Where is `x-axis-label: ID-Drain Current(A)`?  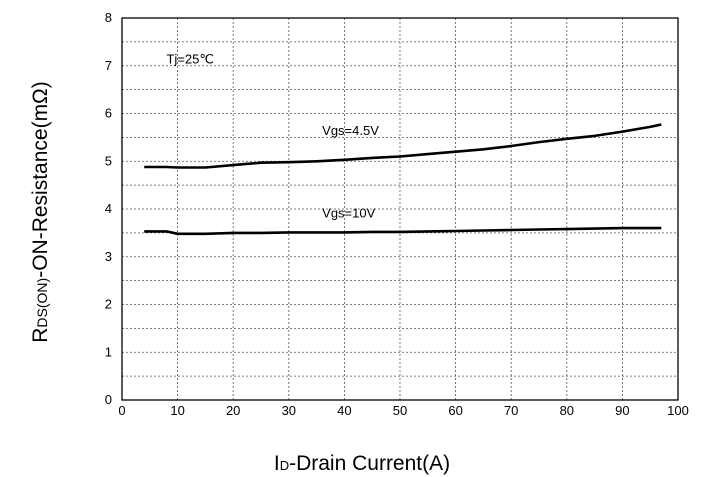 x-axis-label: ID-Drain Current(A) is located at coordinates (362, 463).